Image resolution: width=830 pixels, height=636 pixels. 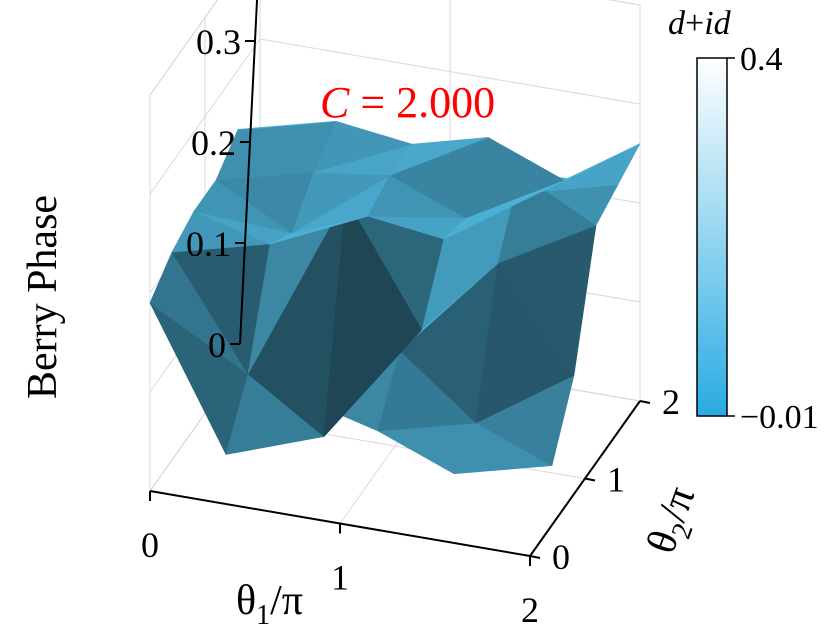 What do you see at coordinates (422, 102) in the screenshot?
I see `annotation-value: = 2.000` at bounding box center [422, 102].